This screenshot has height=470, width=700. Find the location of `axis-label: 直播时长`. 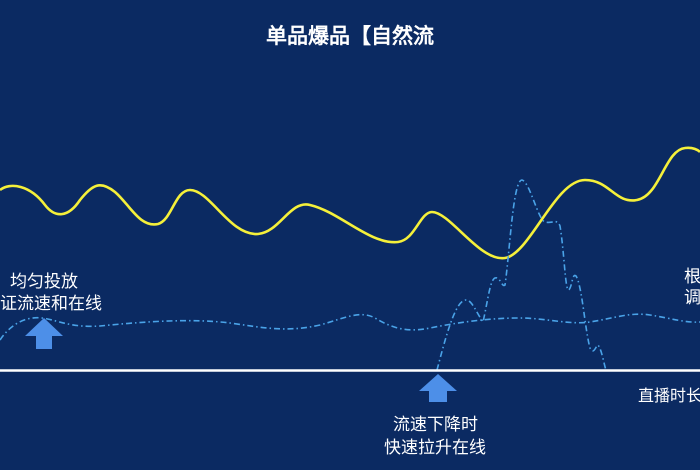

axis-label: 直播时长 is located at coordinates (669, 395).